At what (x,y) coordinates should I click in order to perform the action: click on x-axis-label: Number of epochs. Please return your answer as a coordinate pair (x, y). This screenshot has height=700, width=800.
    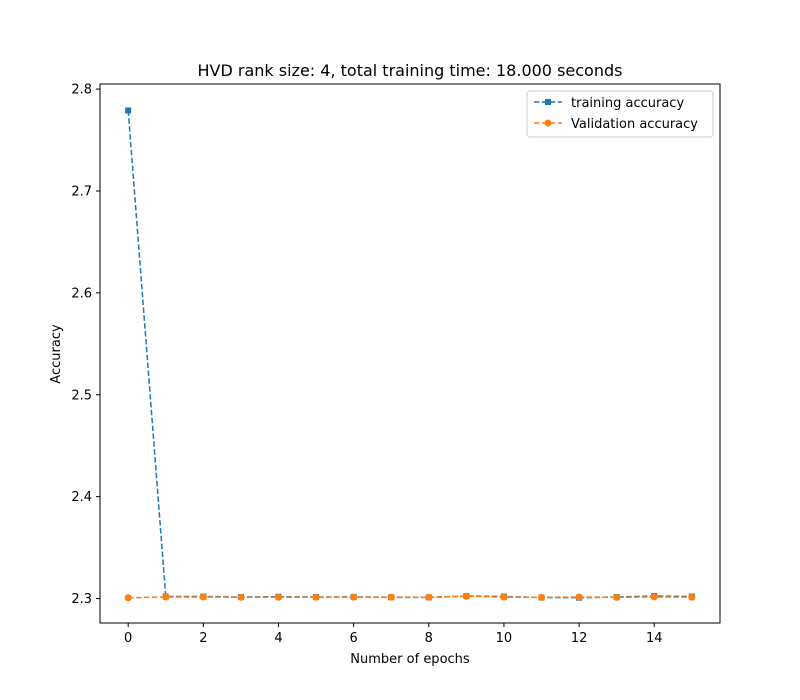
    Looking at the image, I should click on (410, 659).